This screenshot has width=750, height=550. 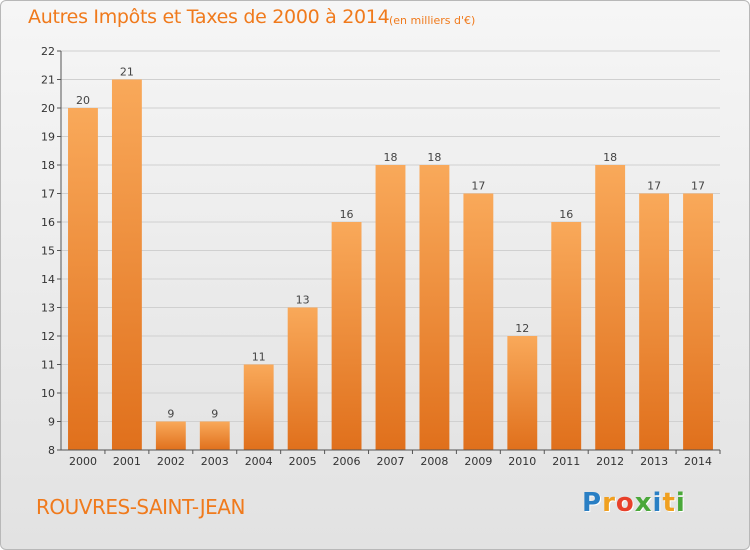 What do you see at coordinates (390, 307) in the screenshot?
I see `bar-2007` at bounding box center [390, 307].